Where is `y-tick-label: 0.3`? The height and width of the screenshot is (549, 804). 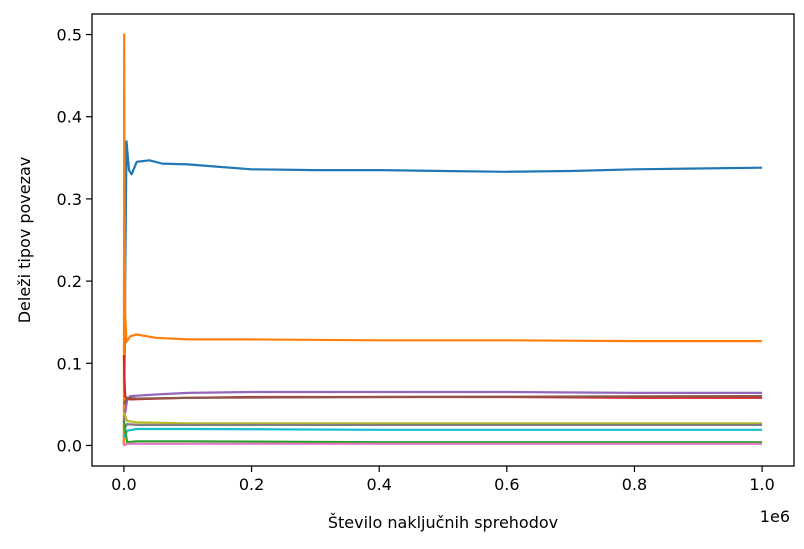
y-tick-label: 0.3 is located at coordinates (69, 199).